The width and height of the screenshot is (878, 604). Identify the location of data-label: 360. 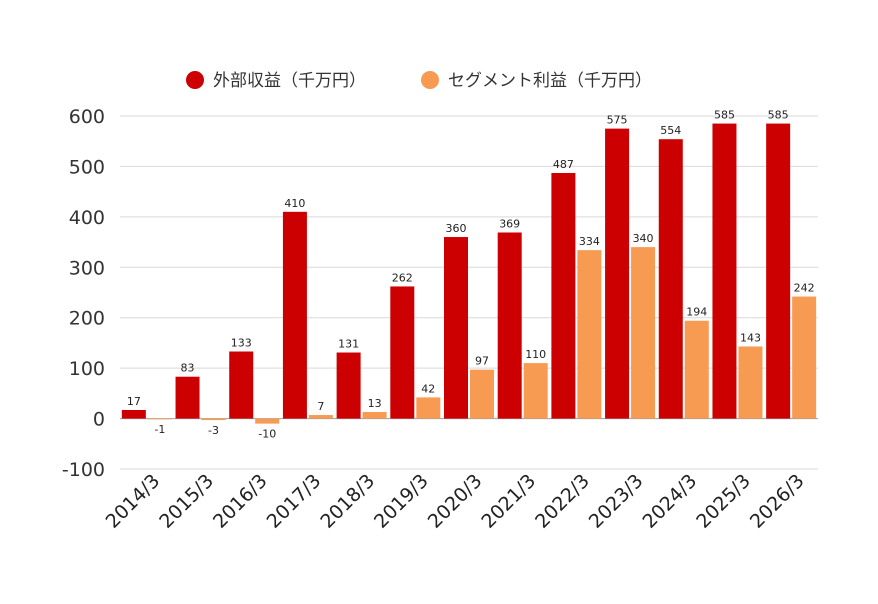
(456, 228).